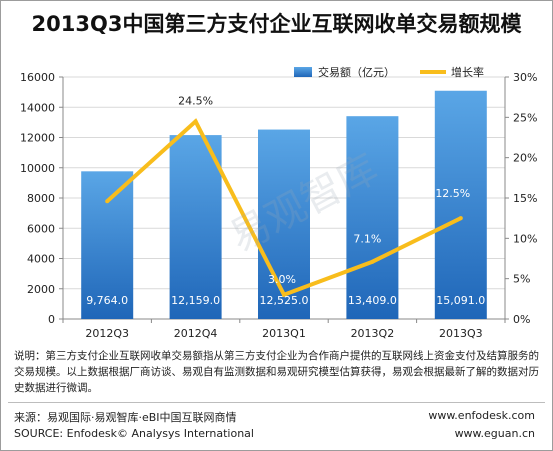 The height and width of the screenshot is (451, 553). I want to click on x-tick-label: 2012Q3, so click(107, 333).